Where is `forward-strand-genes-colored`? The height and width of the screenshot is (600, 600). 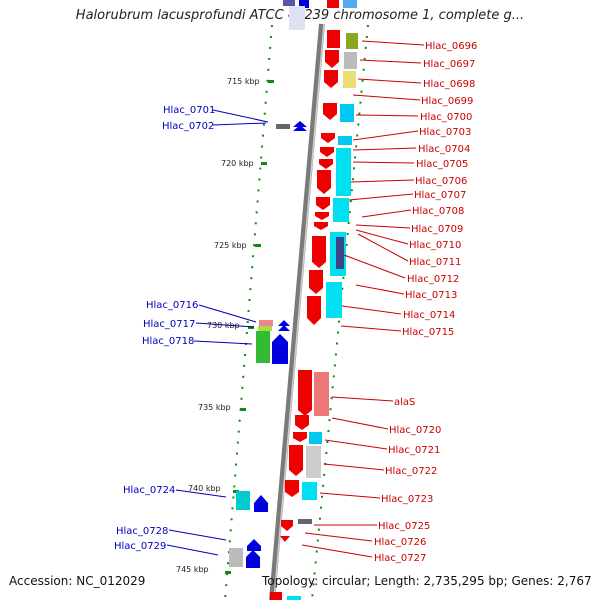
forward-strand-genes-colored is located at coordinates (322, 316).